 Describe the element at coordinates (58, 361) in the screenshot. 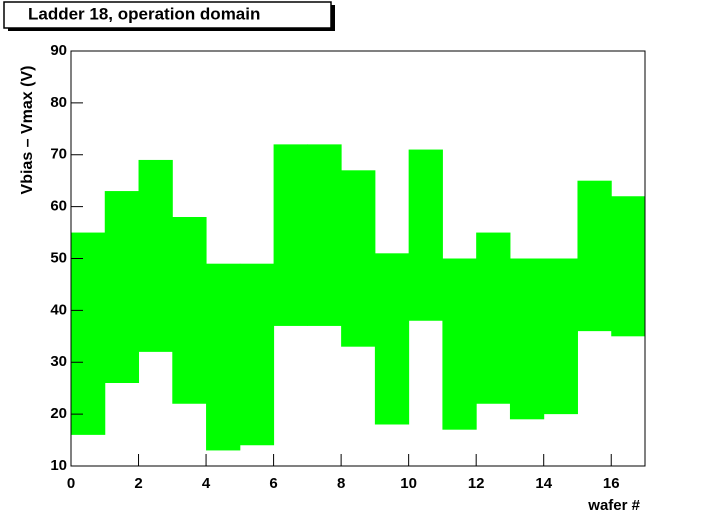

I see `y-tick-label: 30` at that location.